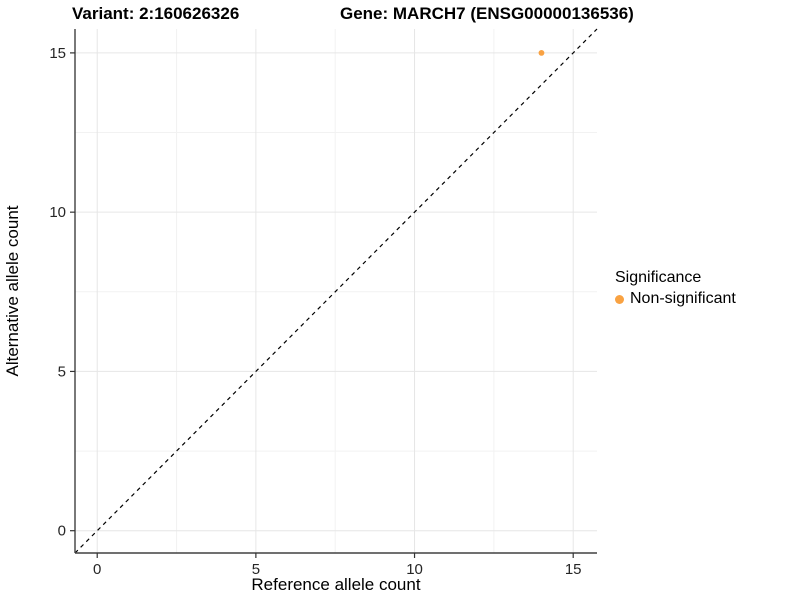 The height and width of the screenshot is (600, 800). I want to click on x-tick-label: 15, so click(573, 569).